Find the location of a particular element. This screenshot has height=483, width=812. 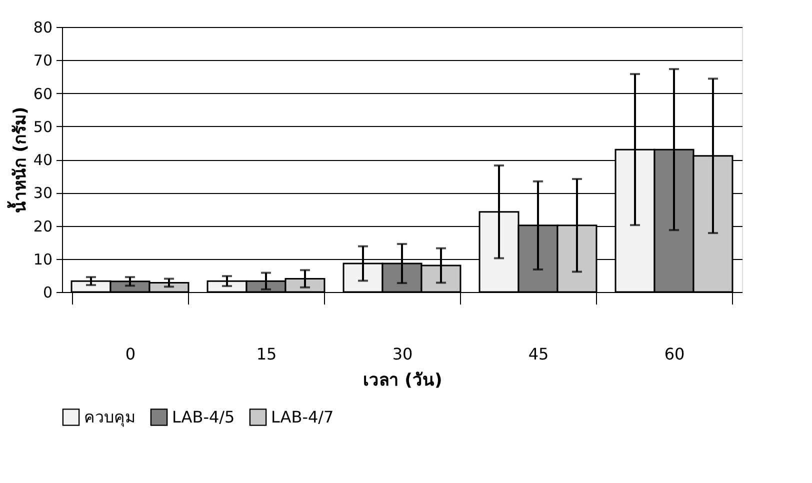

y-tick-label: 30 is located at coordinates (42, 193).